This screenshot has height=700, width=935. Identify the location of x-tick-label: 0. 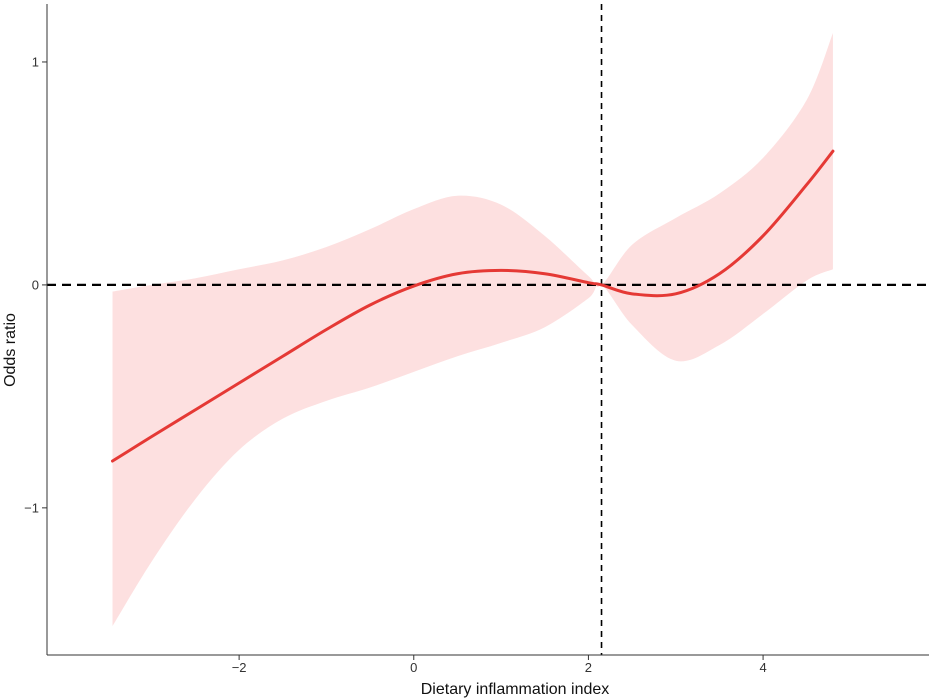
(413, 667).